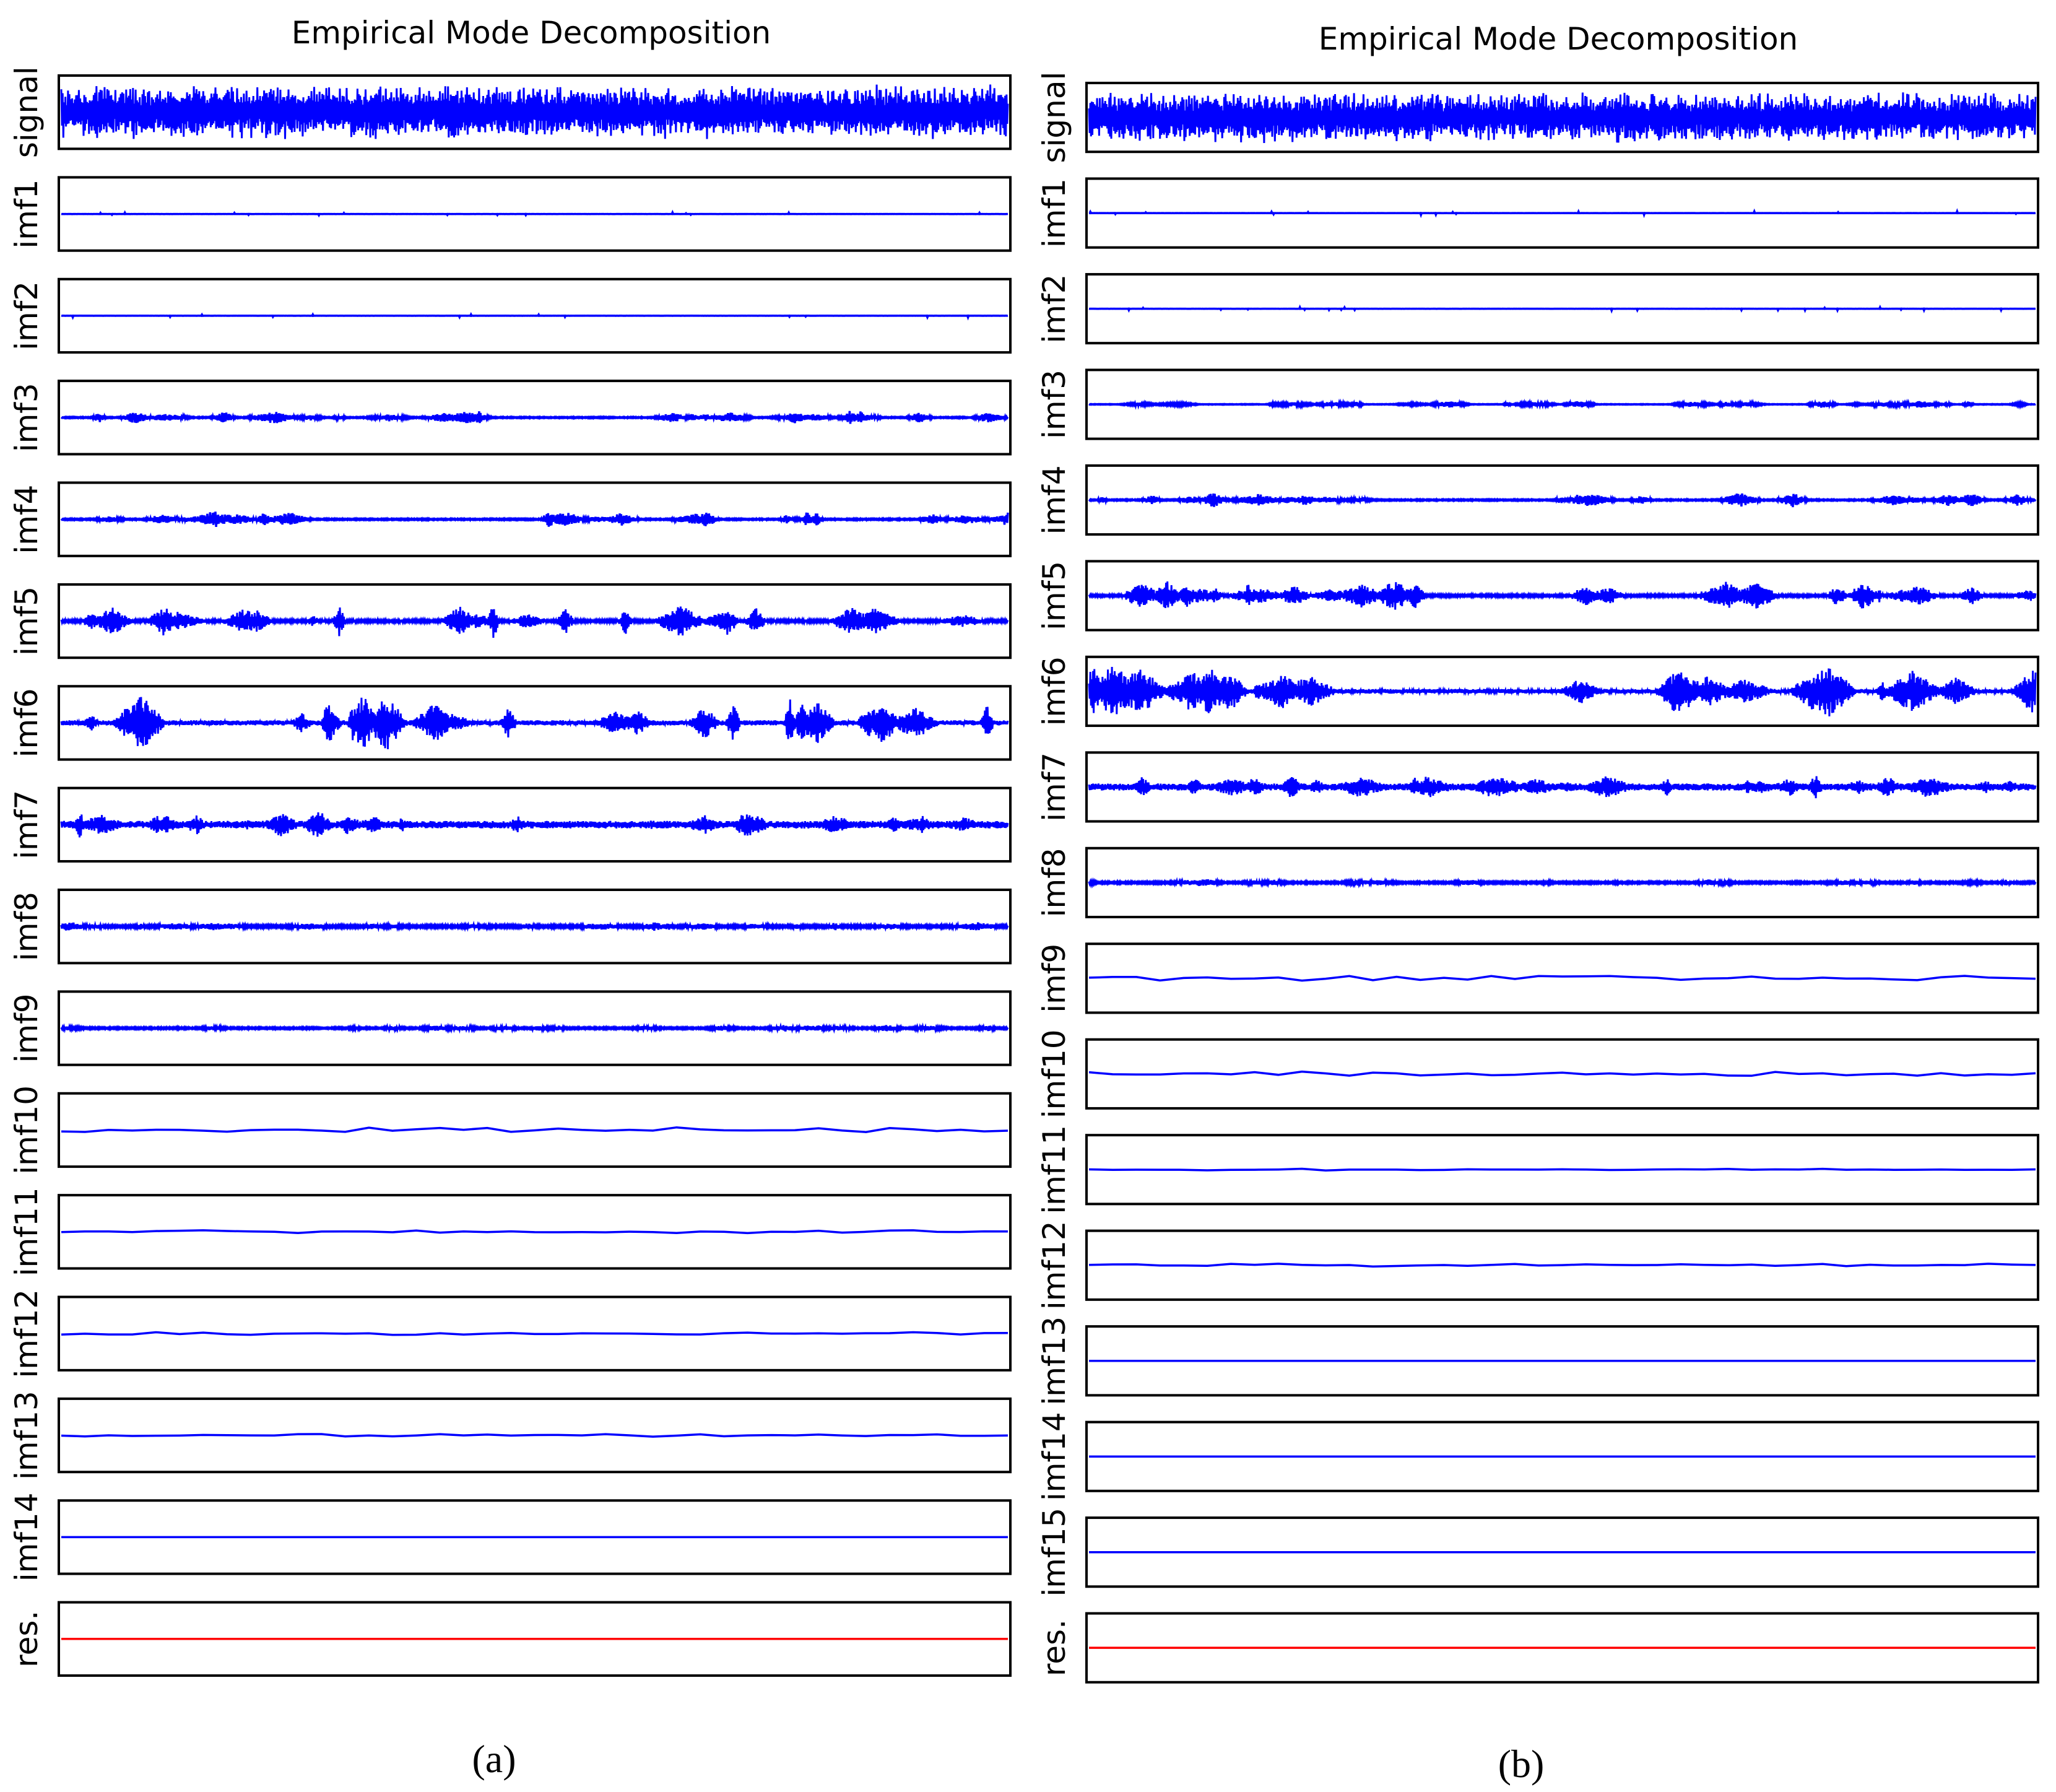 The height and width of the screenshot is (1792, 2056). What do you see at coordinates (1538, 1553) in the screenshot?
I see `panel-imf15: imf15` at bounding box center [1538, 1553].